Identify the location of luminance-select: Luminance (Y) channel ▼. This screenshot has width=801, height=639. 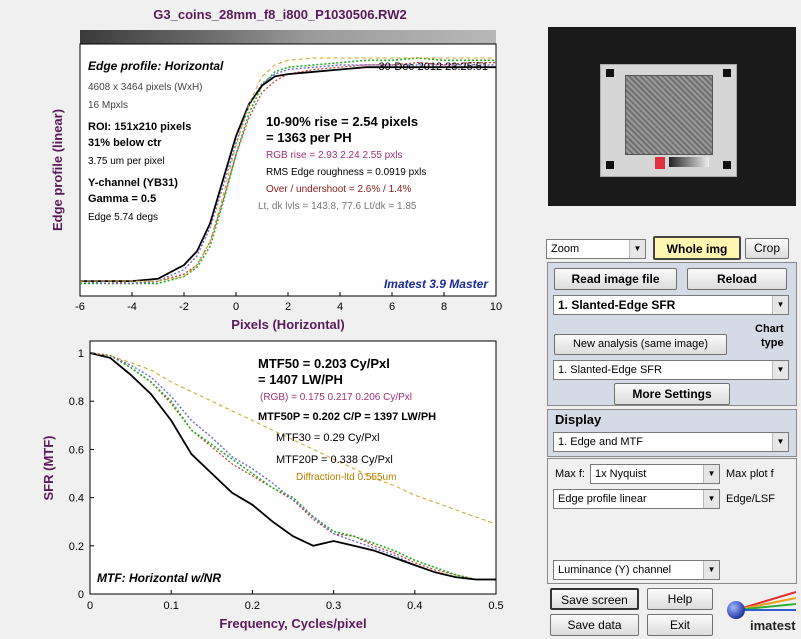
(636, 570).